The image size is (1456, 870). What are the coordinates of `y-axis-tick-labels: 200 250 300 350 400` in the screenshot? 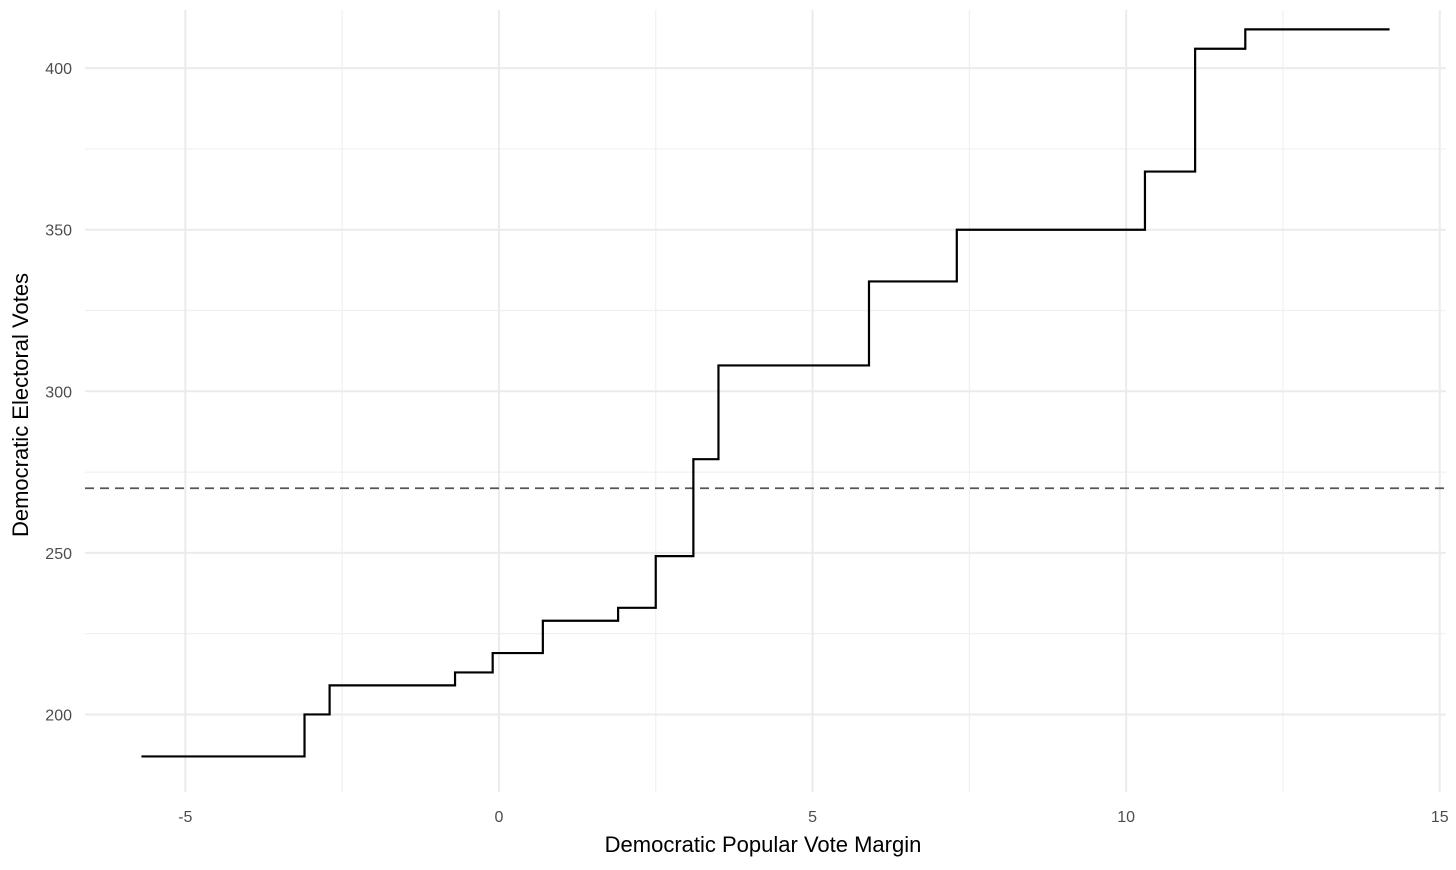 It's located at (58, 392).